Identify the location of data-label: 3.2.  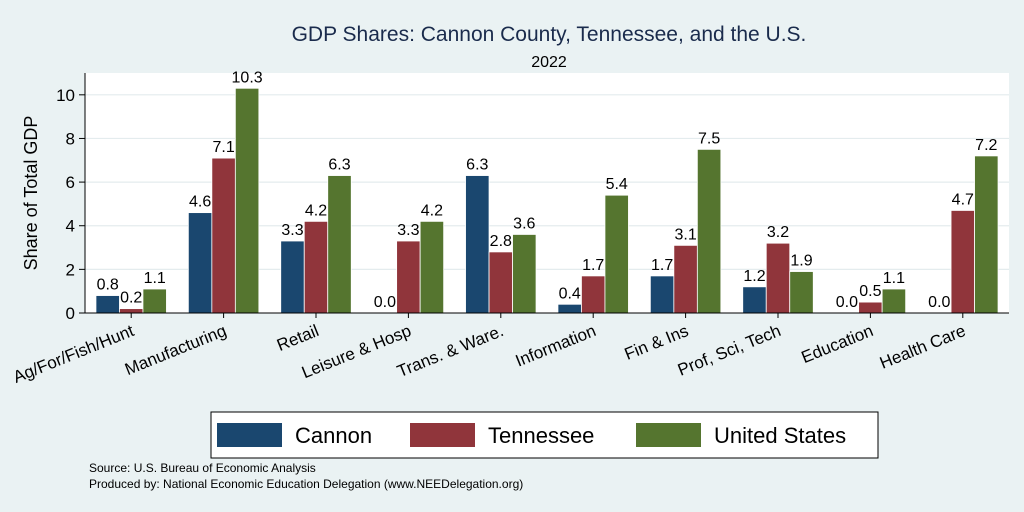
(778, 232).